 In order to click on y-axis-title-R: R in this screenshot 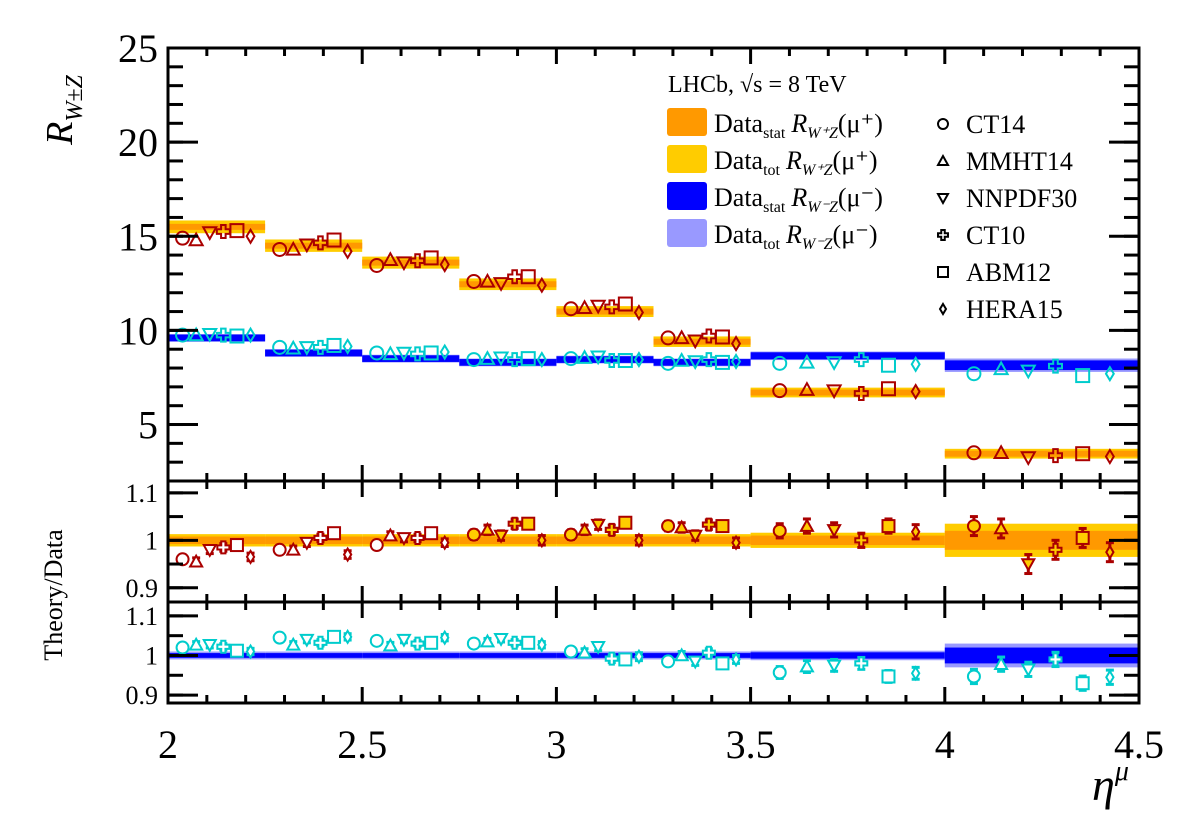, I will do `click(60, 134)`.